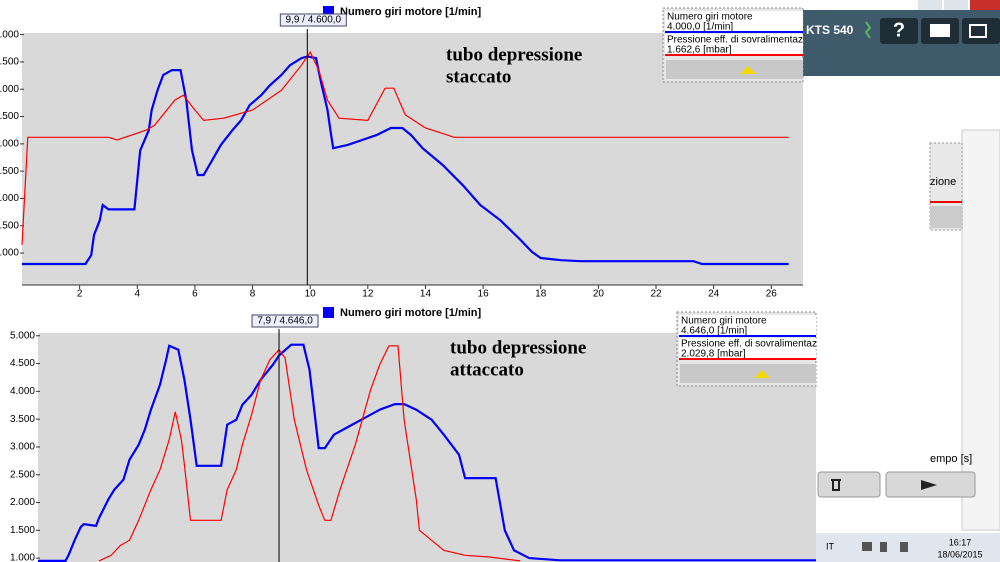  What do you see at coordinates (713, 354) in the screenshot?
I see `readout-value: 2.029,8 [mbar]` at bounding box center [713, 354].